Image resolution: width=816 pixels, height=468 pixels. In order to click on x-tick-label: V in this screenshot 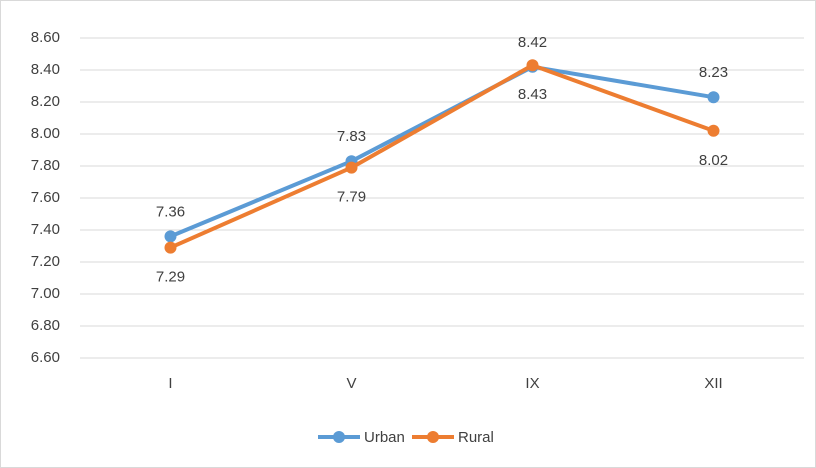, I will do `click(351, 383)`.